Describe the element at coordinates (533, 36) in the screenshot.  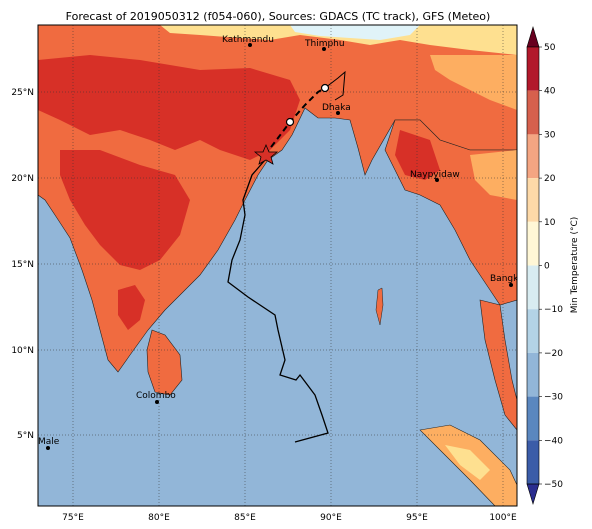
I see `colorbar-extend-max` at that location.